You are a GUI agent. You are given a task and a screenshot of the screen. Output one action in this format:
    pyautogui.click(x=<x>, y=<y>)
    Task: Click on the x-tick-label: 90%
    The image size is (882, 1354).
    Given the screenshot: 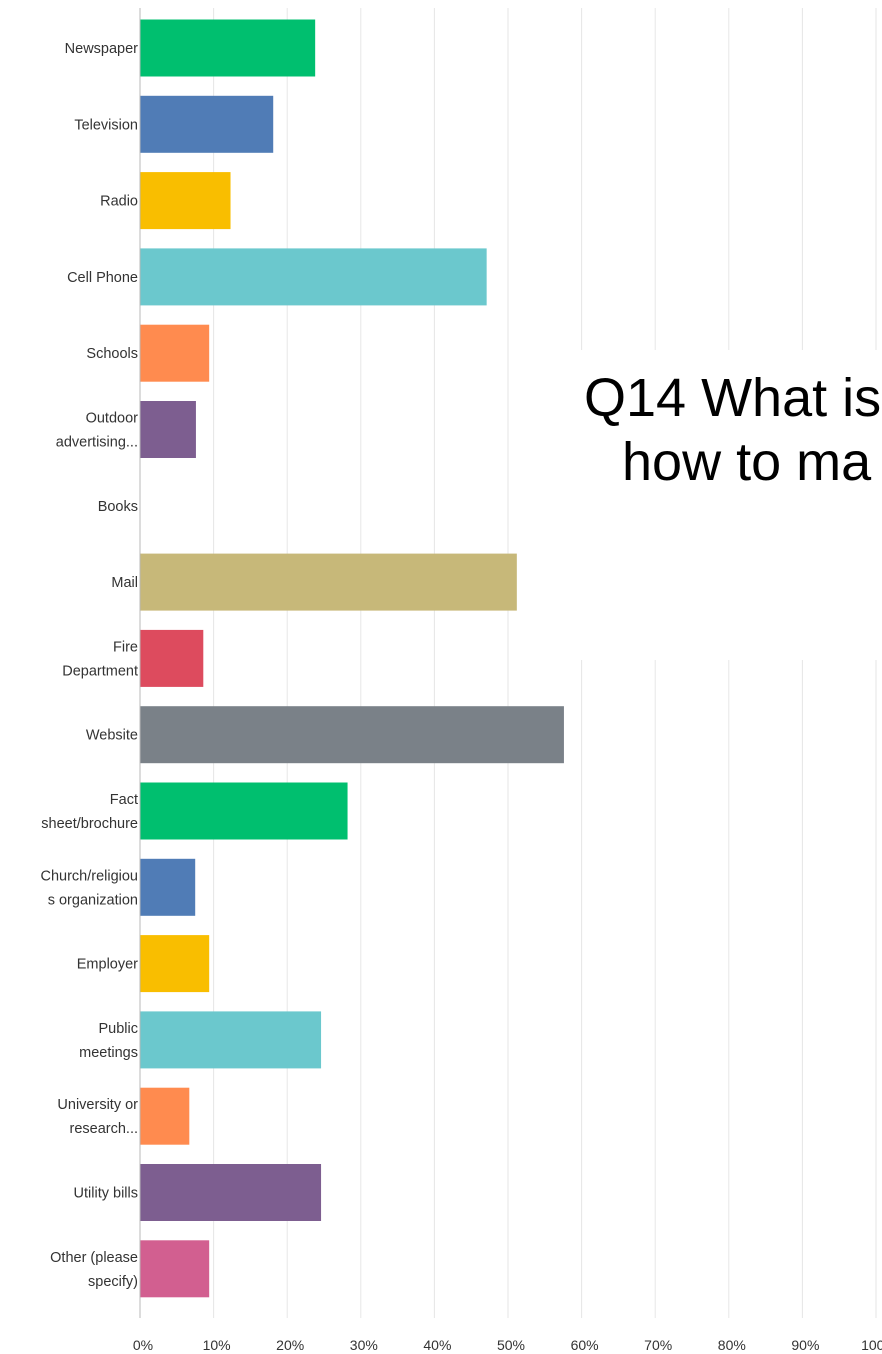 What is the action you would take?
    pyautogui.click(x=805, y=1345)
    